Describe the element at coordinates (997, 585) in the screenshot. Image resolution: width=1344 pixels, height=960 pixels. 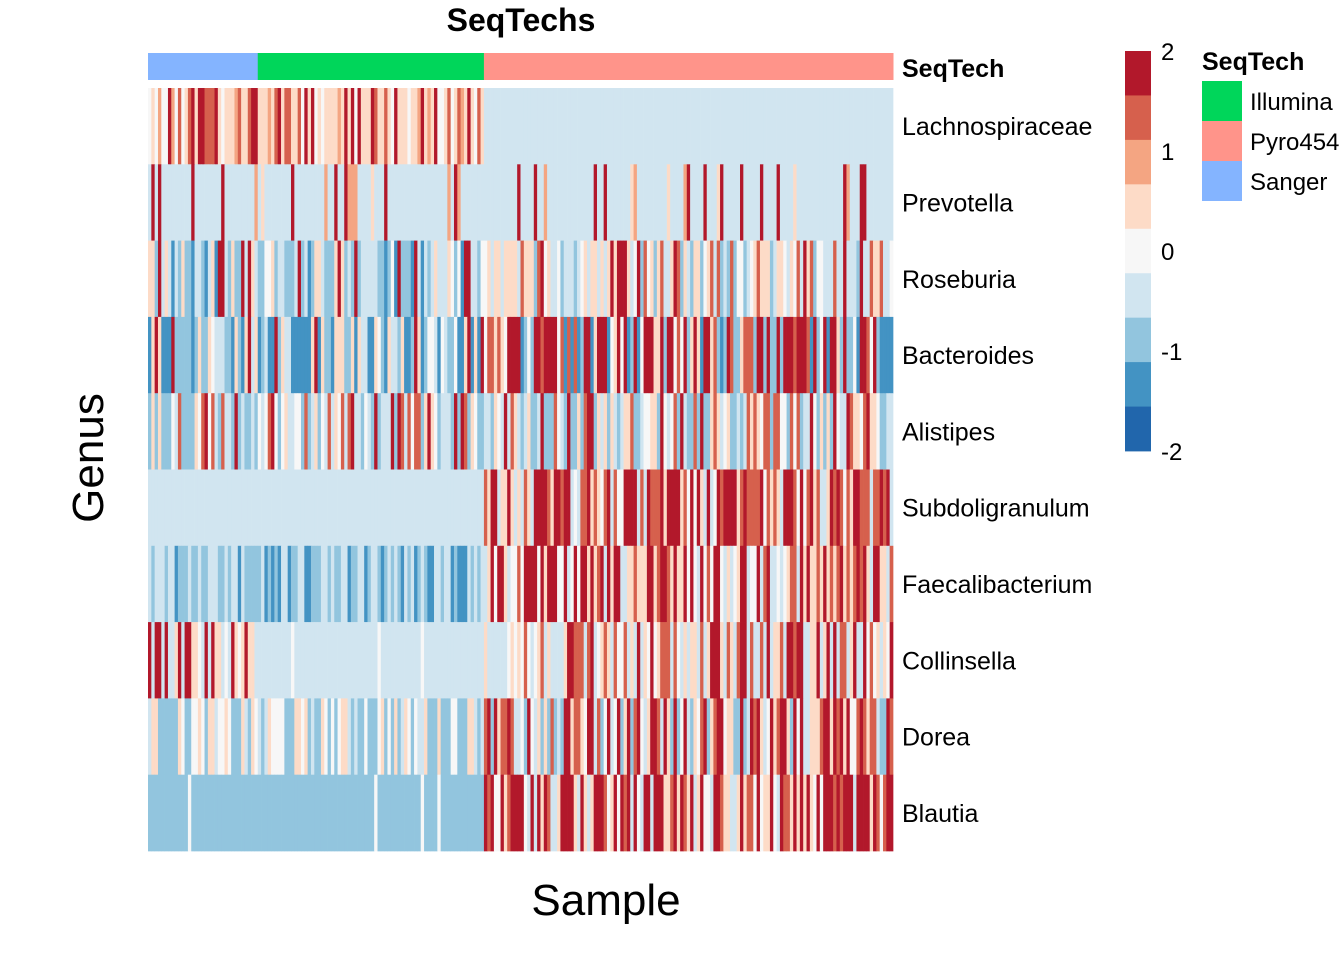
I see `row-label: Faecalibacterium` at that location.